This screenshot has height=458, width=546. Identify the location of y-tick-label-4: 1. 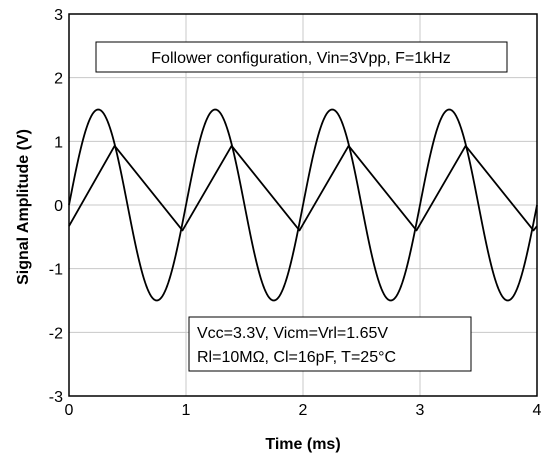
(58, 142).